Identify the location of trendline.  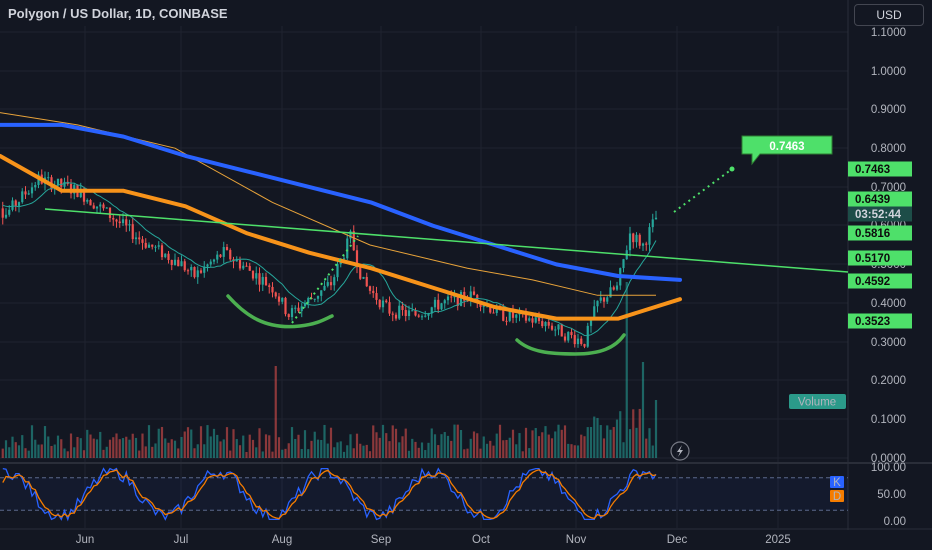
(446, 240).